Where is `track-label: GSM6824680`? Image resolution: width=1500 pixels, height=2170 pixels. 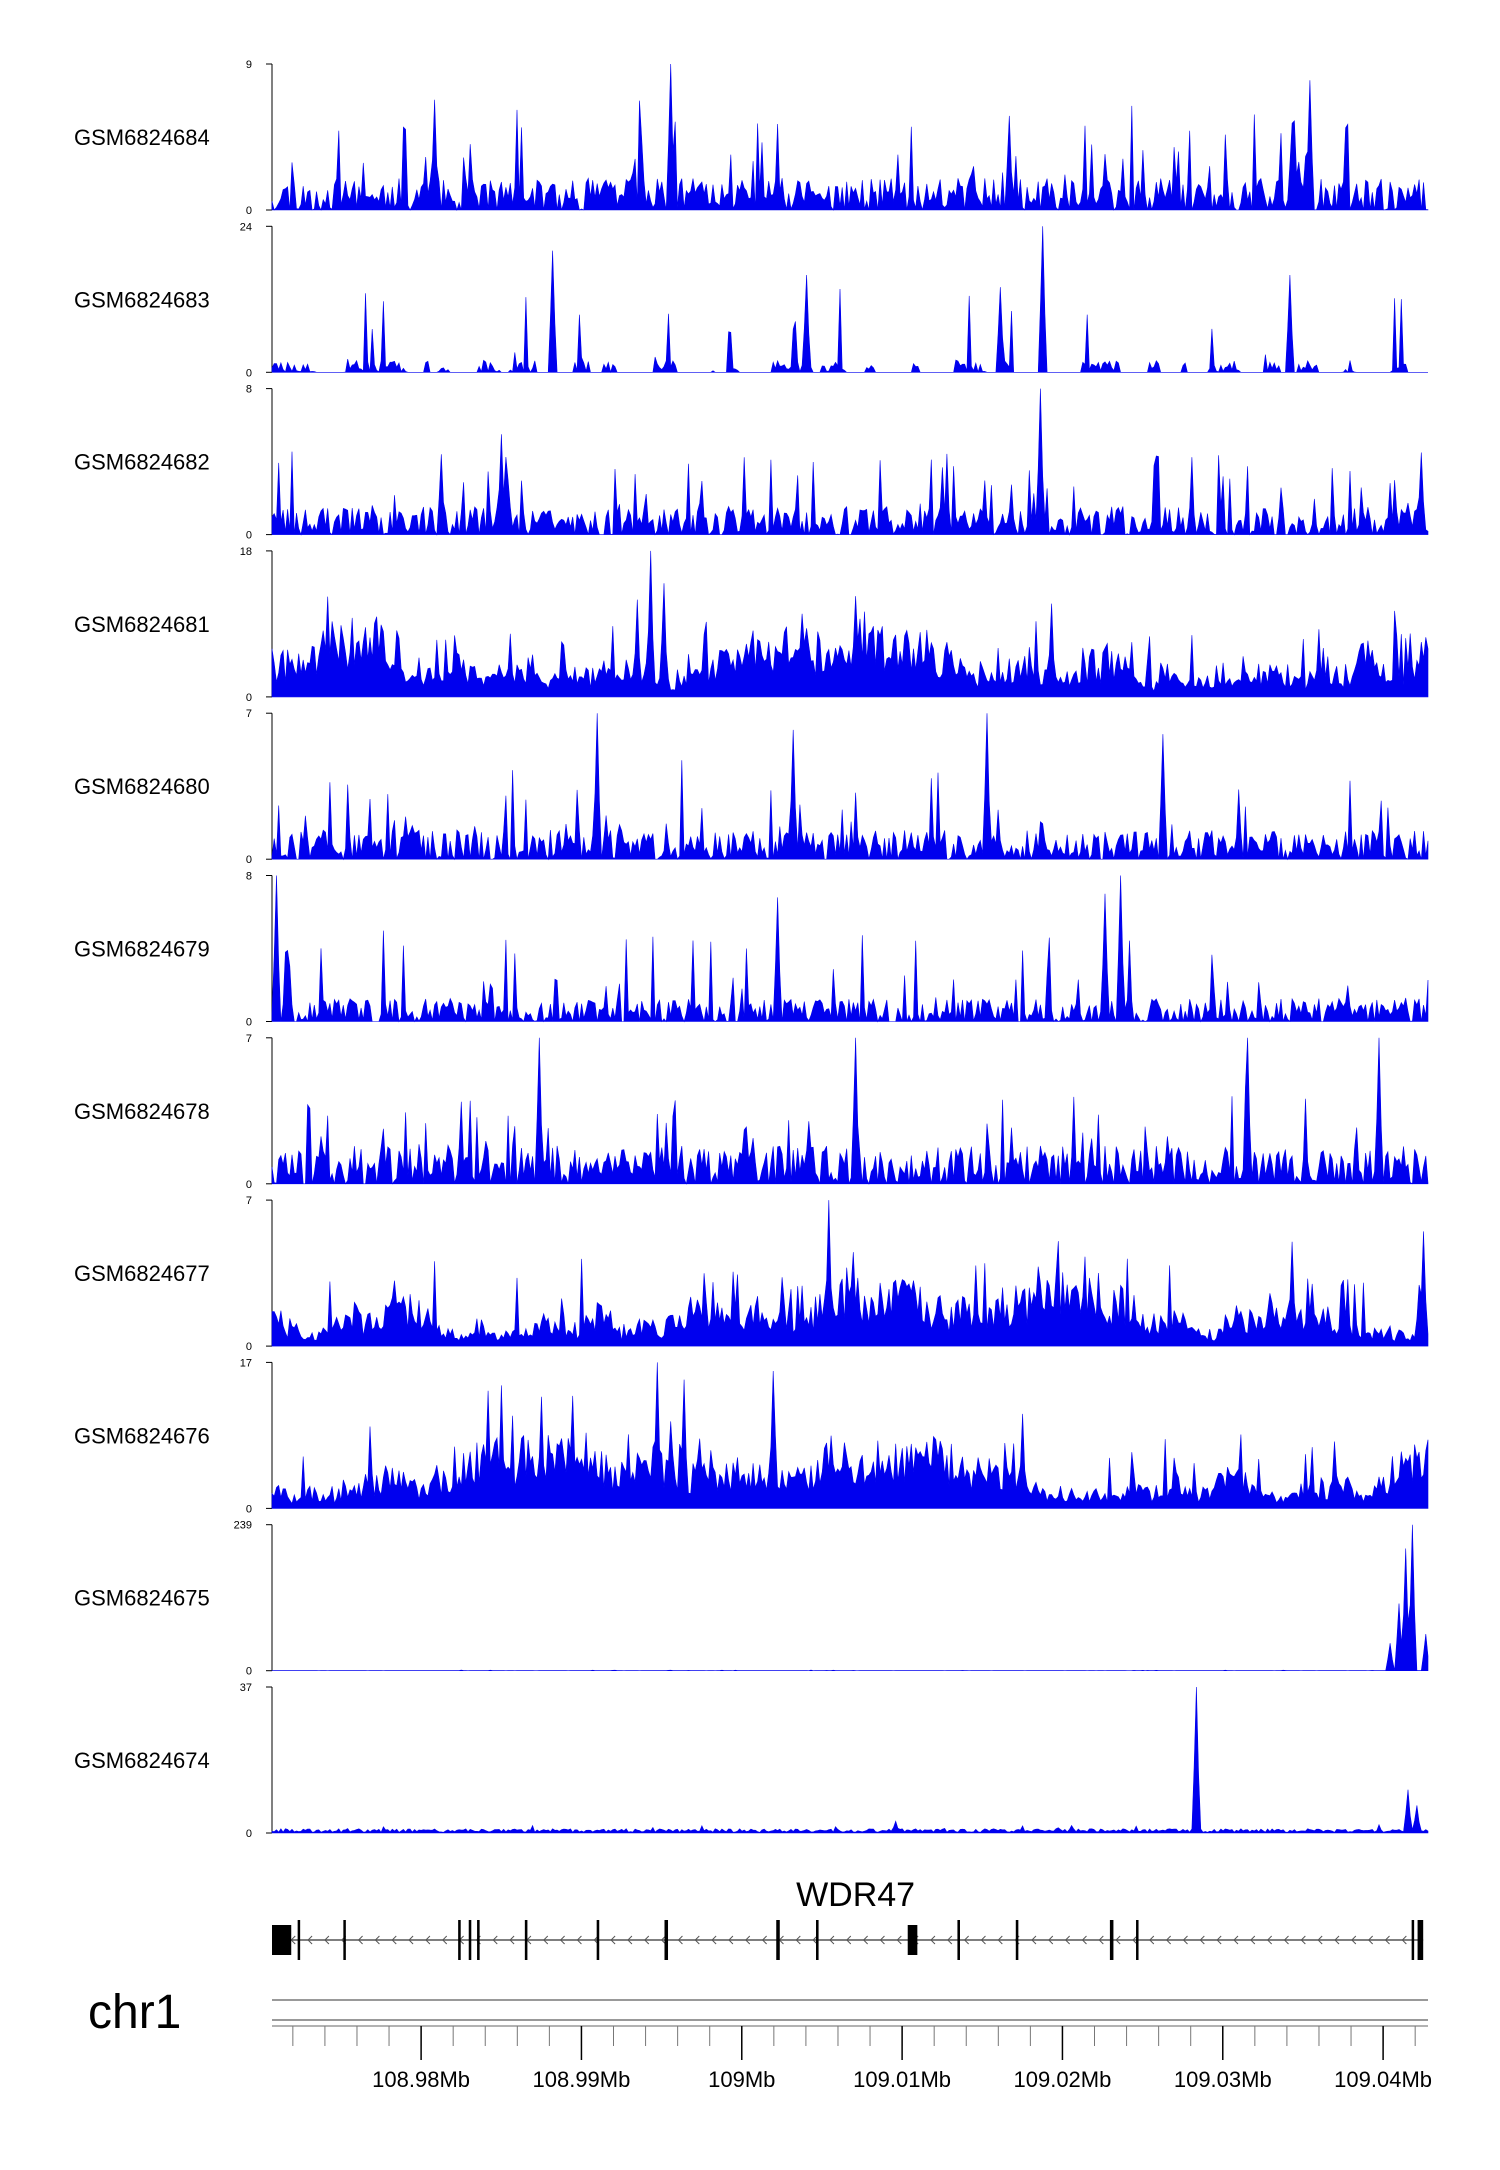 track-label: GSM6824680 is located at coordinates (142, 786).